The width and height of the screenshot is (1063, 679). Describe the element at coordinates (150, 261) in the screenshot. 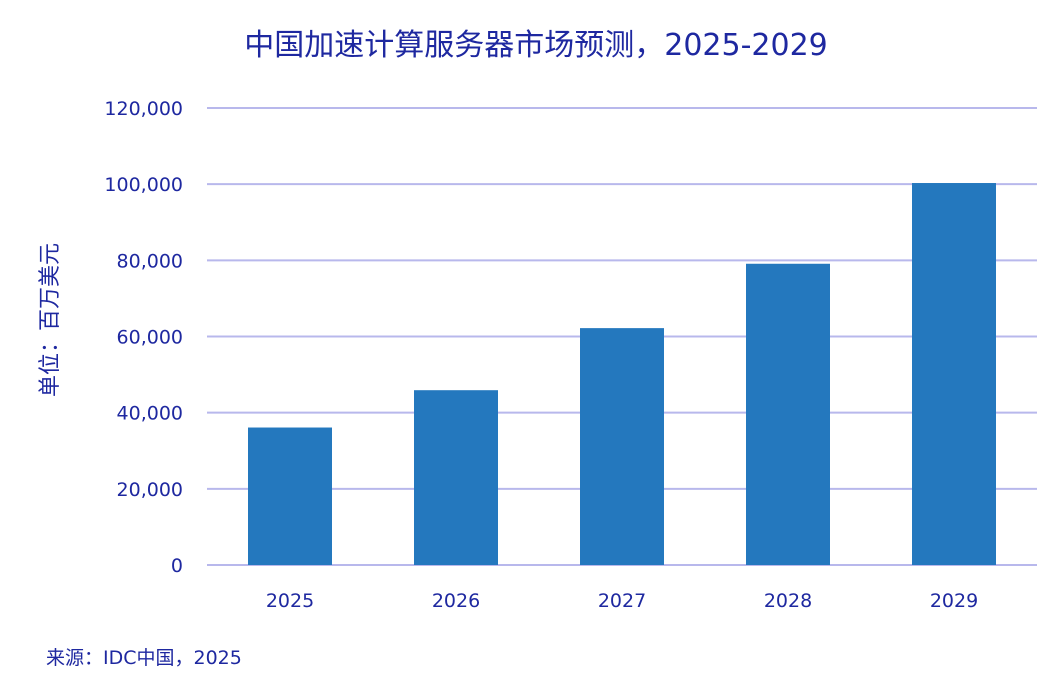

I see `y-tick-label: 80,000` at that location.